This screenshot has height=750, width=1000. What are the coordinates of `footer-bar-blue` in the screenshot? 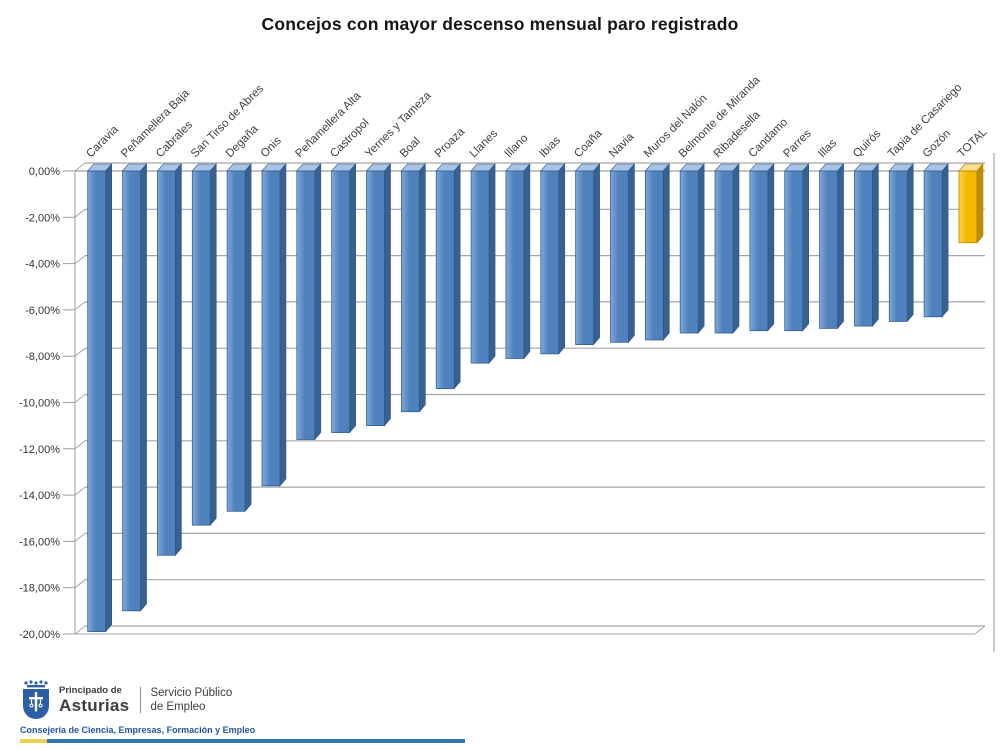 It's located at (256, 741).